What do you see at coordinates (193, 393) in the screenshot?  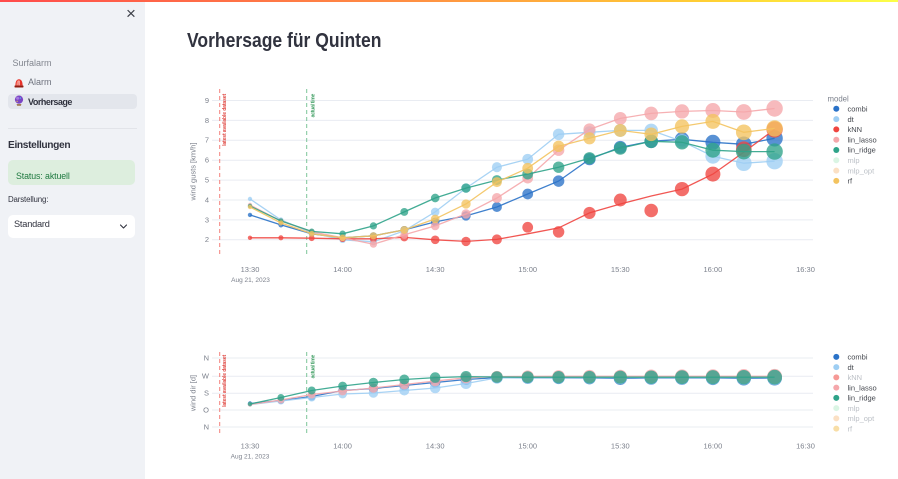 I see `svg-text: wind dir [d]` at bounding box center [193, 393].